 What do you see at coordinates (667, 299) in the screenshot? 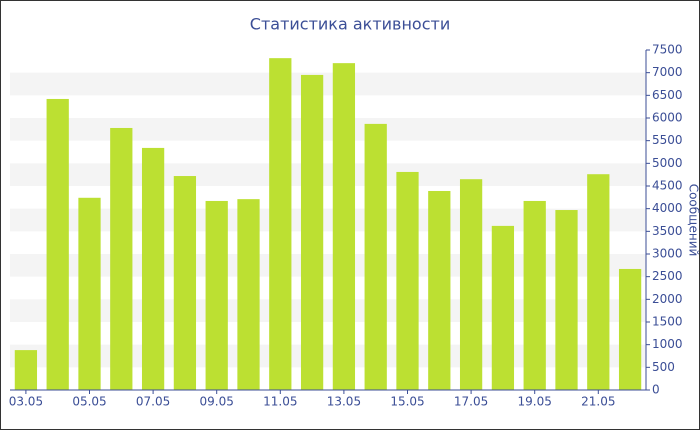
I see `y-tick-label: 2000` at bounding box center [667, 299].